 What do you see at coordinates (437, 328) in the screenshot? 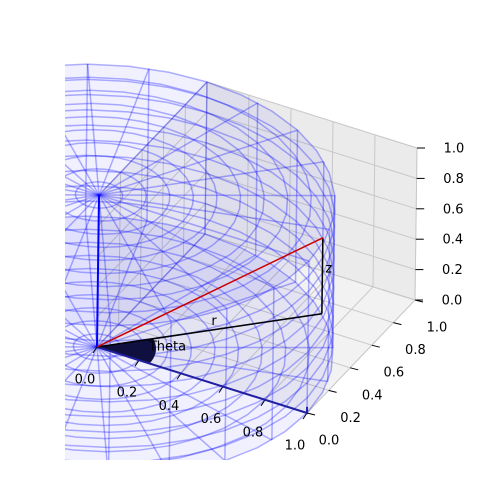
I see `y-tick-label: 1.0` at bounding box center [437, 328].